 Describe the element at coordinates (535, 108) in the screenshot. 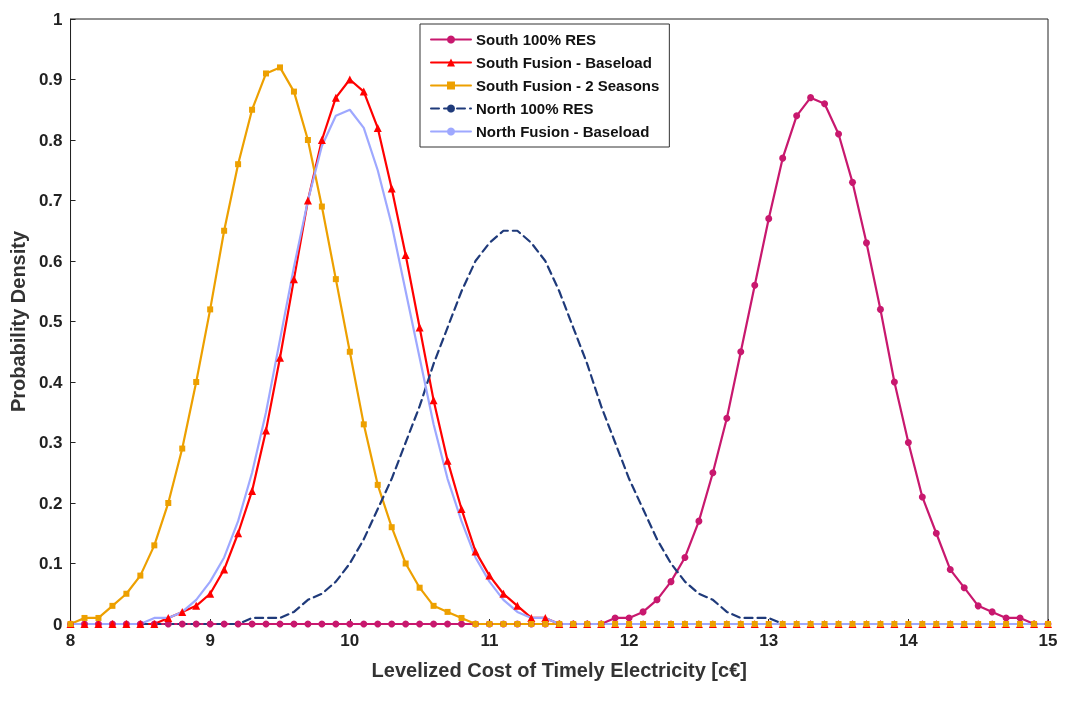

I see `legend-label: North 100% RES` at that location.